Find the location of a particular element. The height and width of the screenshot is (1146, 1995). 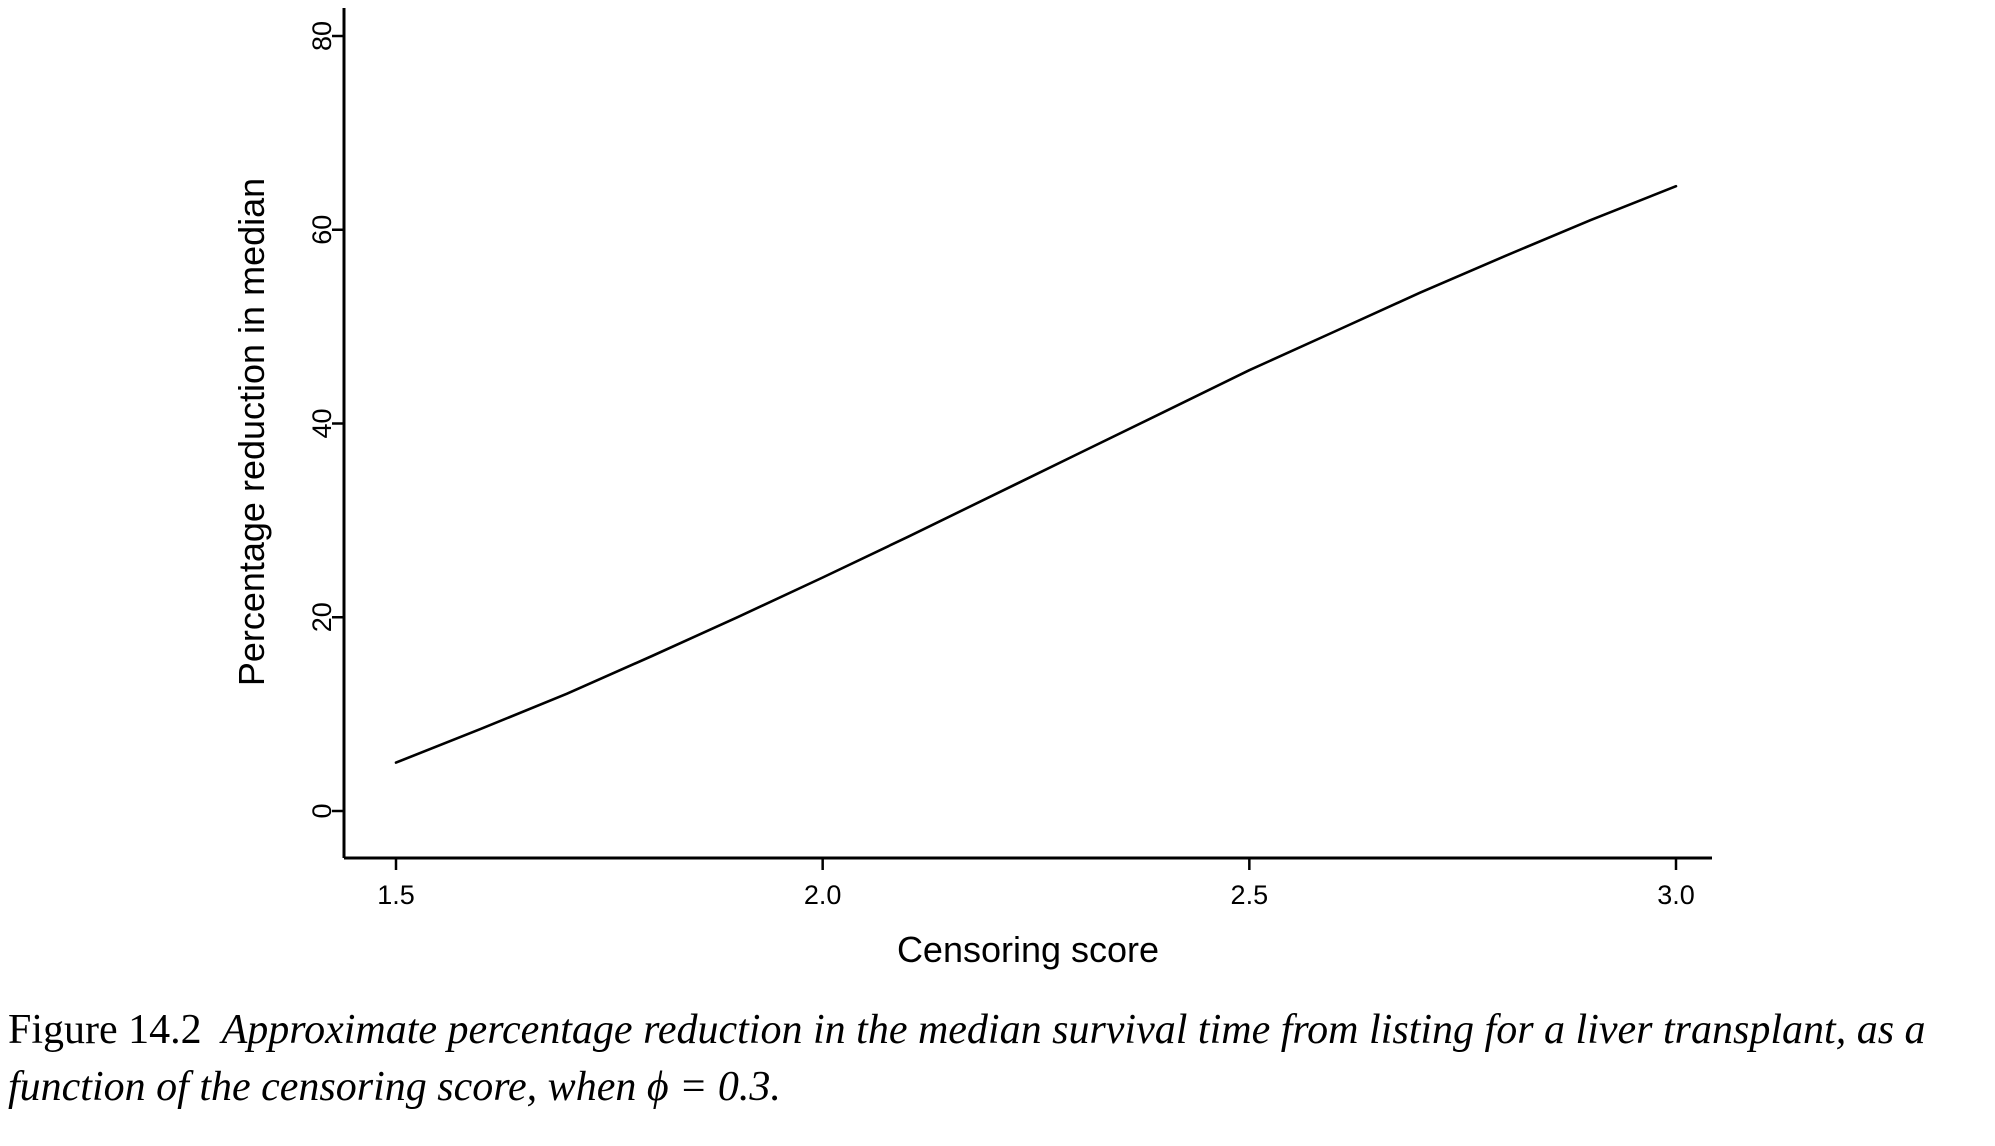

y-tick-label: 80 is located at coordinates (322, 36).